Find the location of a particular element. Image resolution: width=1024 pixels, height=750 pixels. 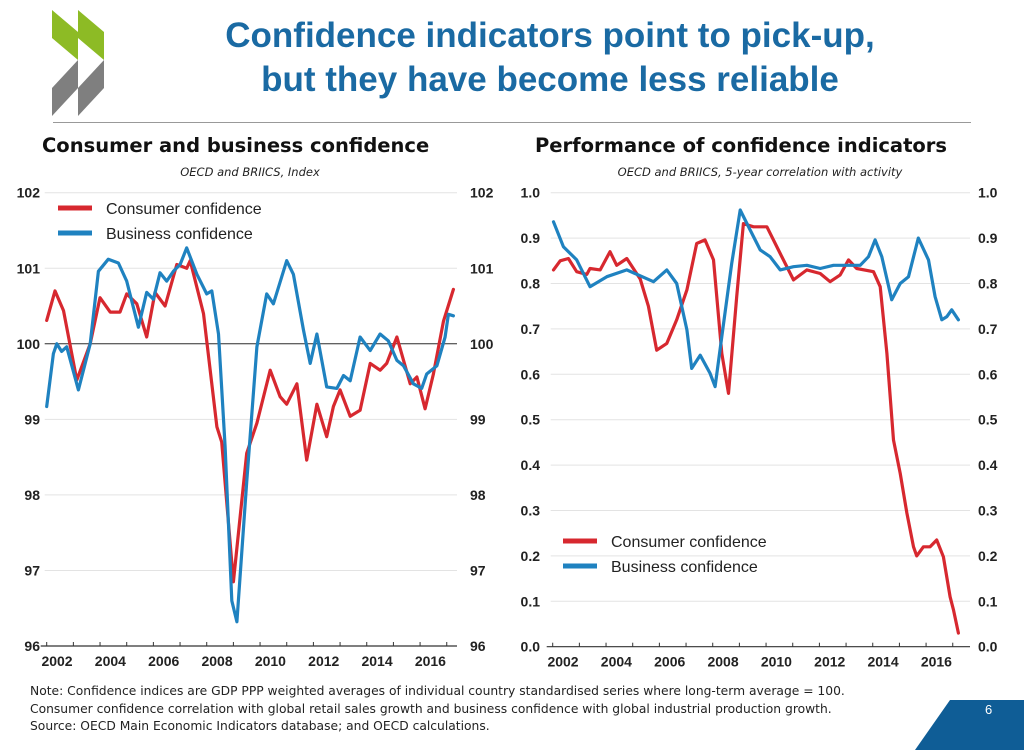

title-divider is located at coordinates (512, 122).